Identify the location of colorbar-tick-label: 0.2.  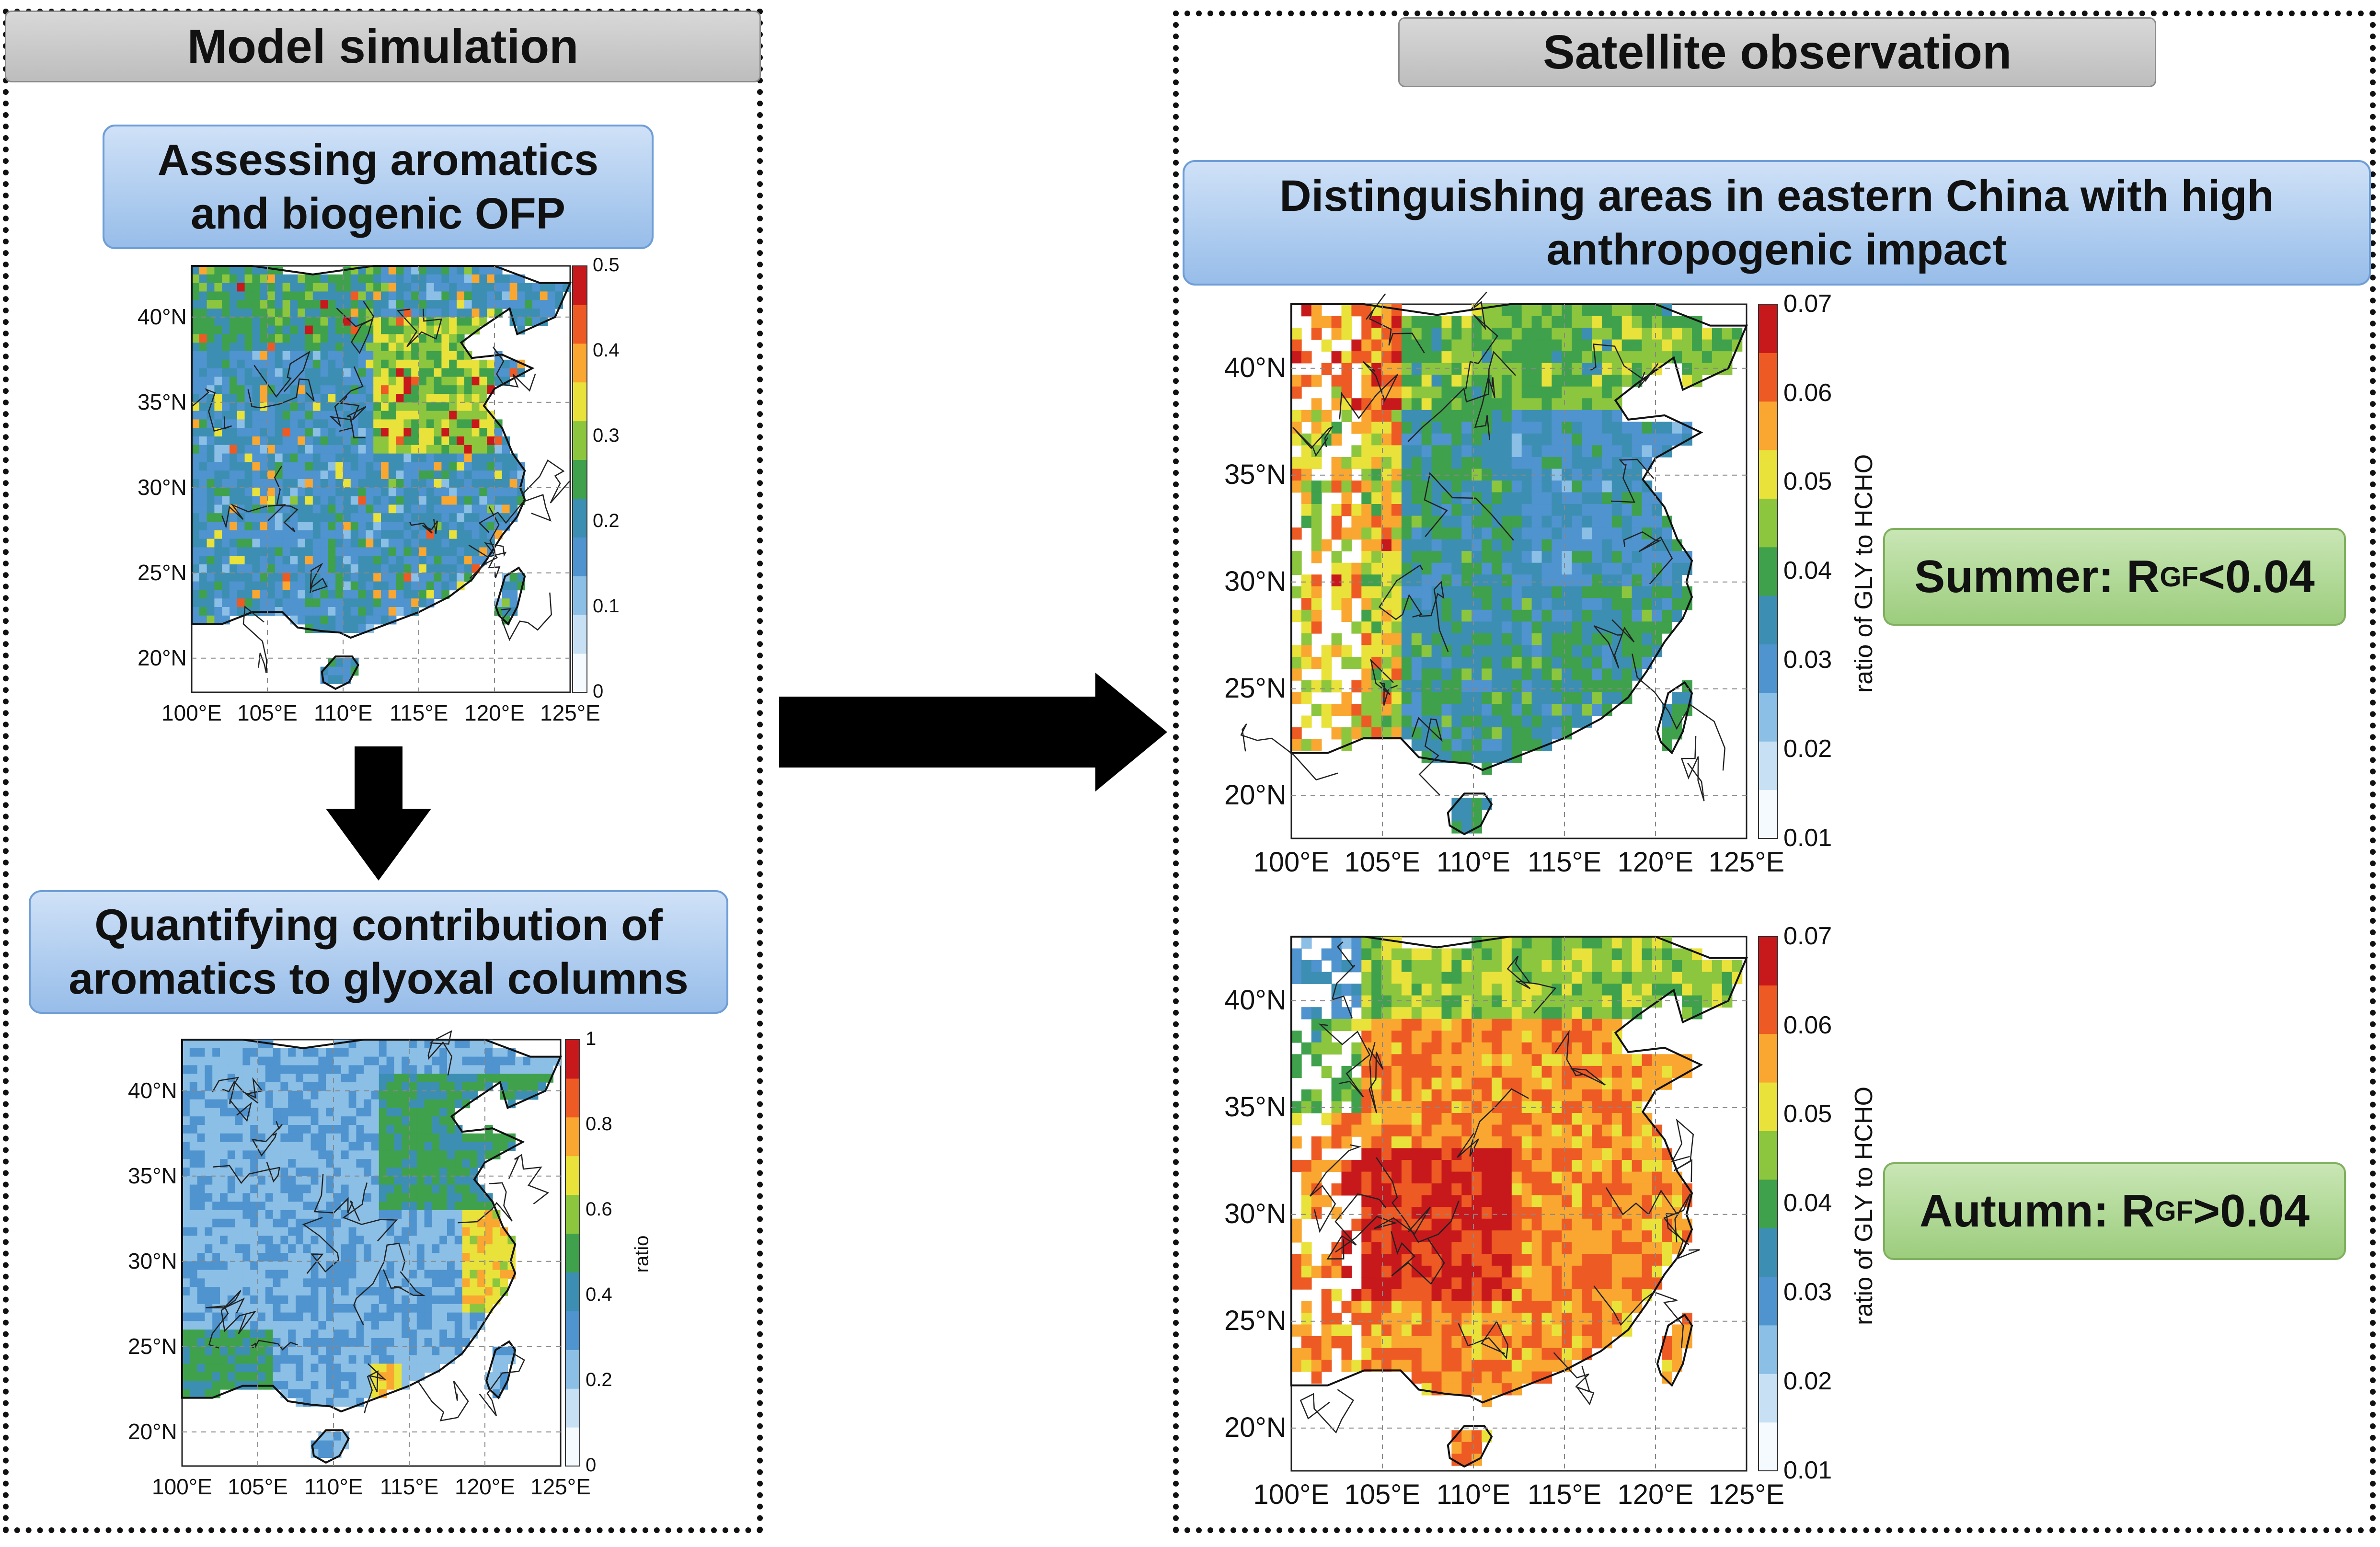
(599, 1380).